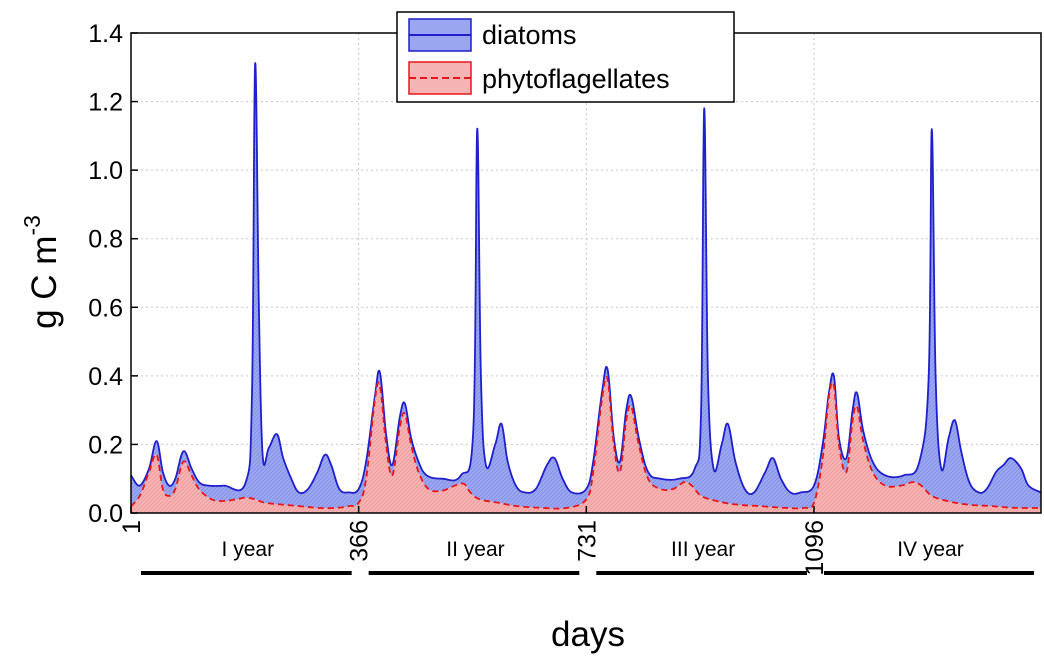 This screenshot has height=657, width=1044. Describe the element at coordinates (815, 548) in the screenshot. I see `x-tick-label: 1096` at that location.